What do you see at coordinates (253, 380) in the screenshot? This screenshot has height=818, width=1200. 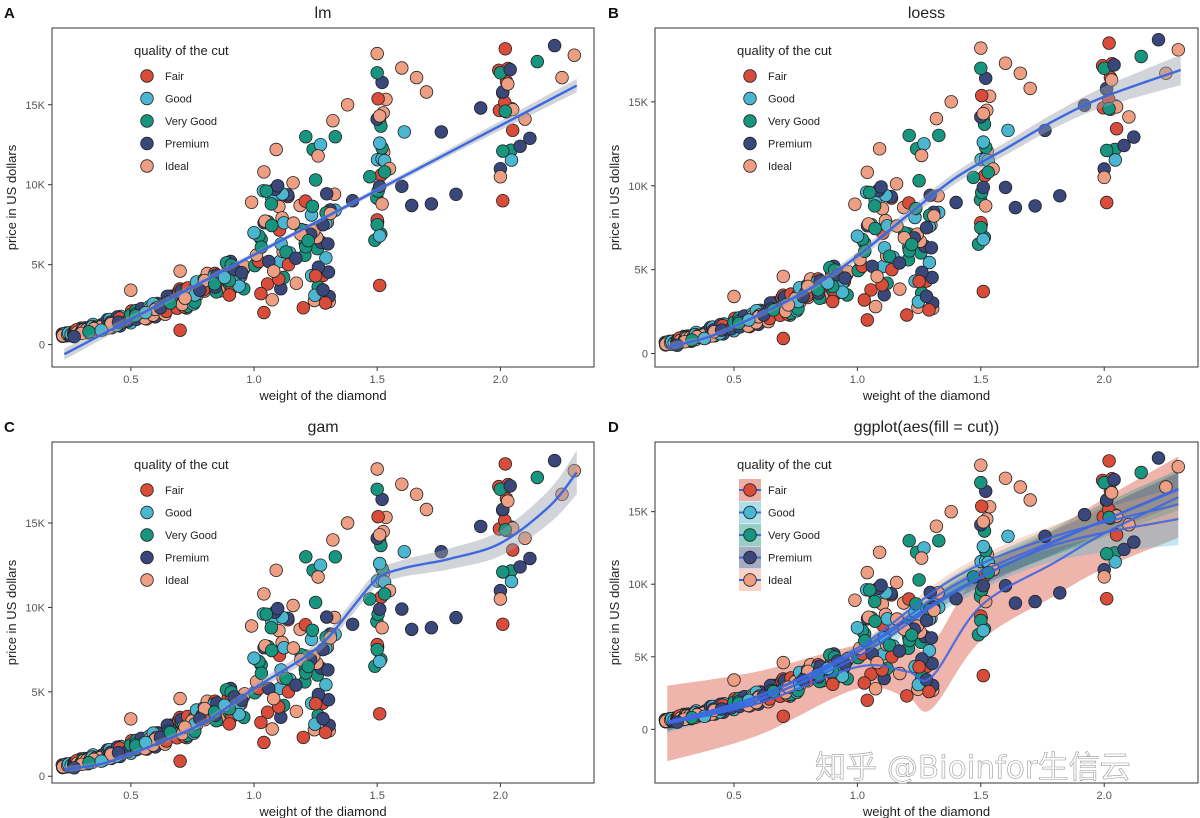 I see `x-tick-label: 1.0` at bounding box center [253, 380].